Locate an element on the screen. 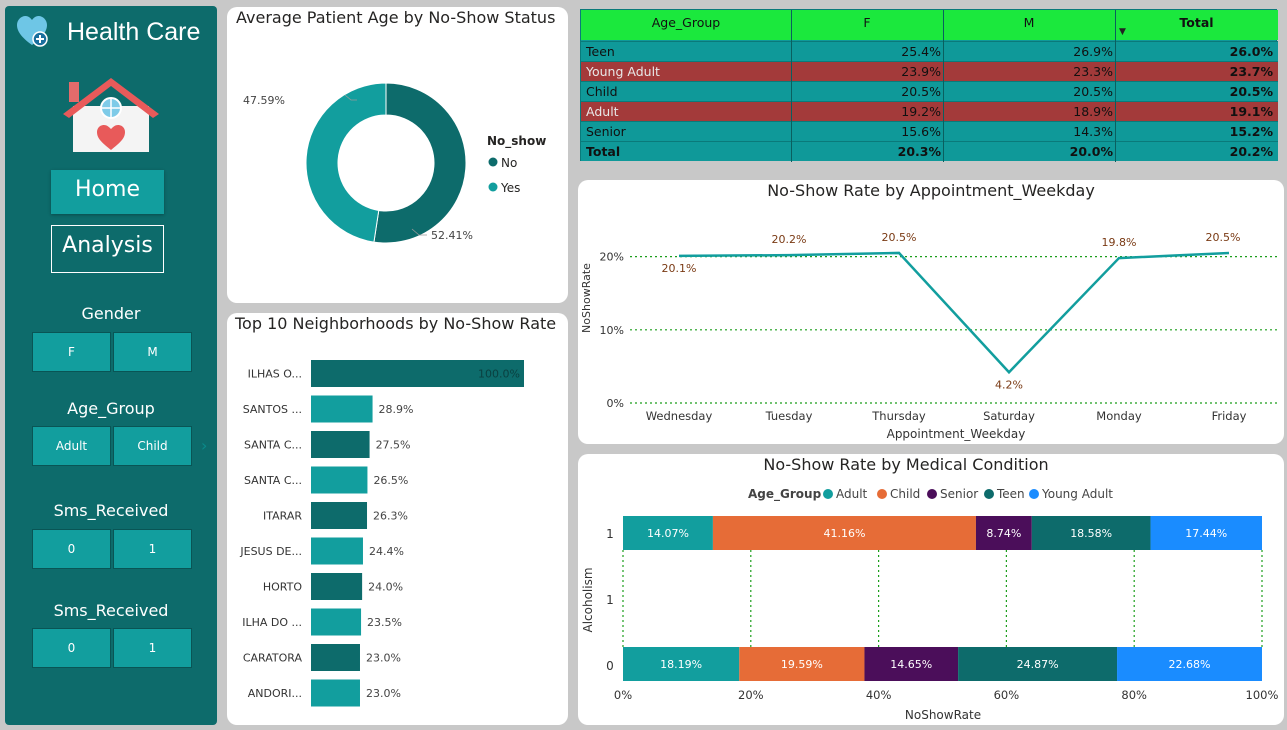 The width and height of the screenshot is (1287, 730). neighborhood-data-label: 23.5% is located at coordinates (384, 622).